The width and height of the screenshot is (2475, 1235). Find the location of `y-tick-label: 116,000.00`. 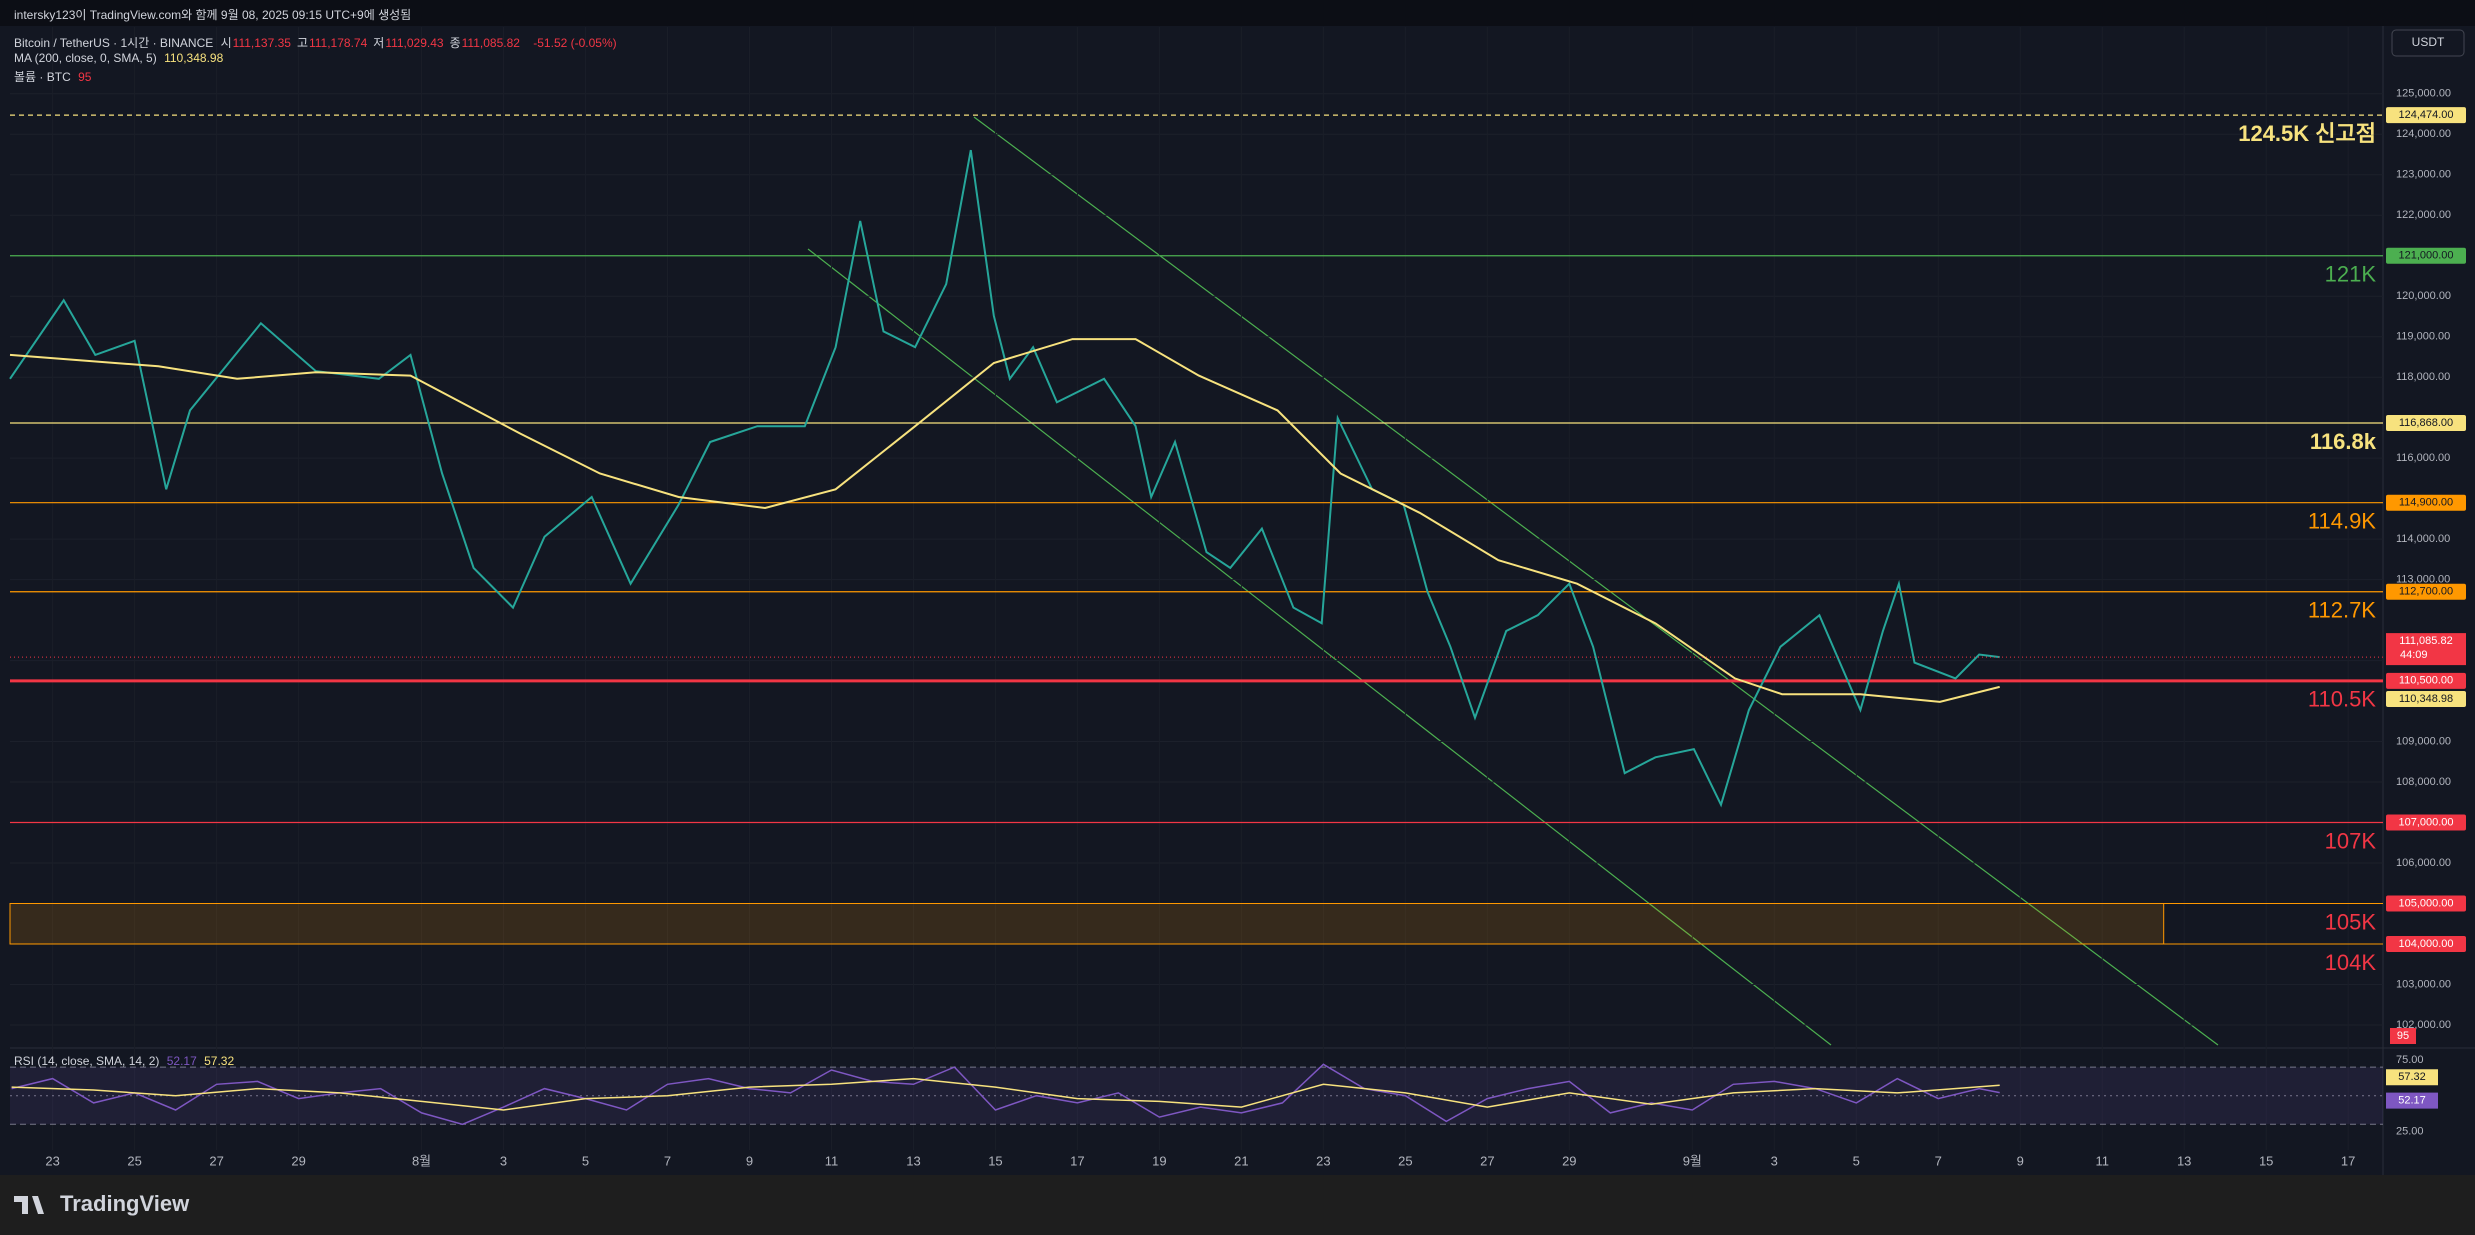

y-tick-label: 116,000.00 is located at coordinates (2423, 458).